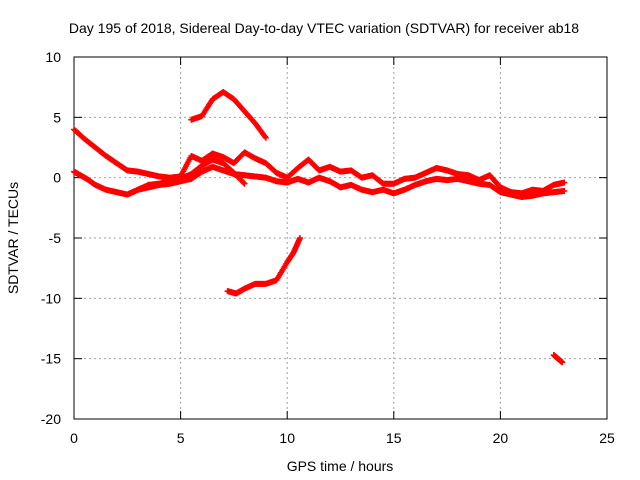 This screenshot has width=640, height=480. Describe the element at coordinates (55, 238) in the screenshot. I see `y-tick-label: -5` at that location.